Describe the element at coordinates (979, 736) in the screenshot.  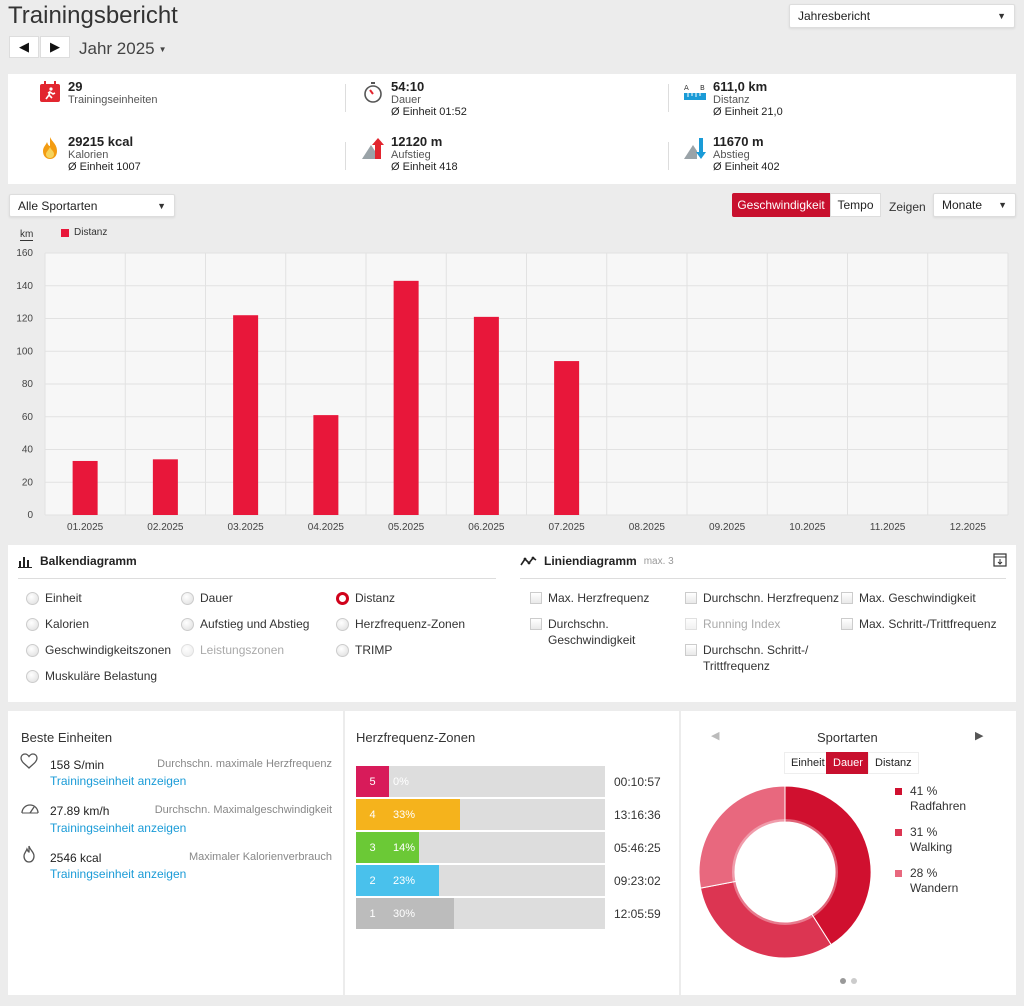
I see `next-chart-arrow: ▶` at that location.